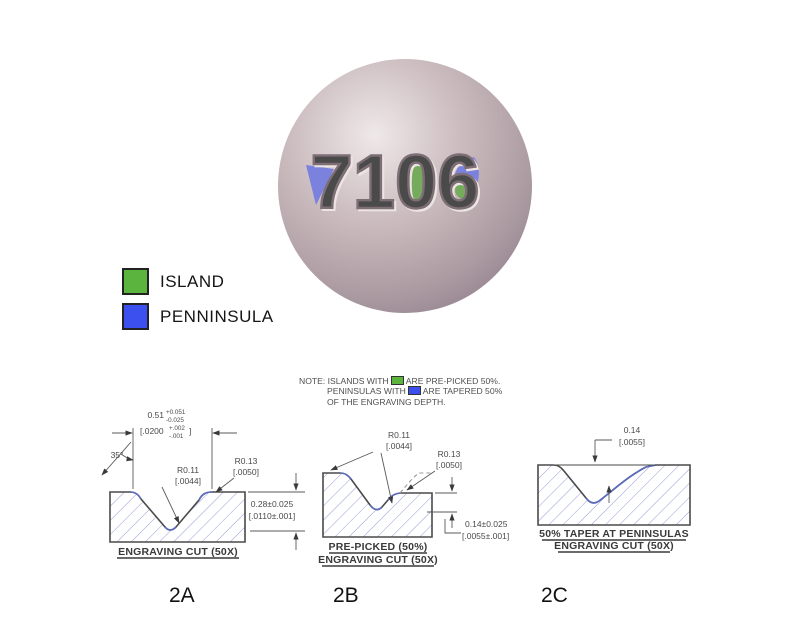 This screenshot has width=800, height=639. What do you see at coordinates (614, 534) in the screenshot?
I see `figure-2c-caption-1: 50% TAPER AT PENINSULAS` at bounding box center [614, 534].